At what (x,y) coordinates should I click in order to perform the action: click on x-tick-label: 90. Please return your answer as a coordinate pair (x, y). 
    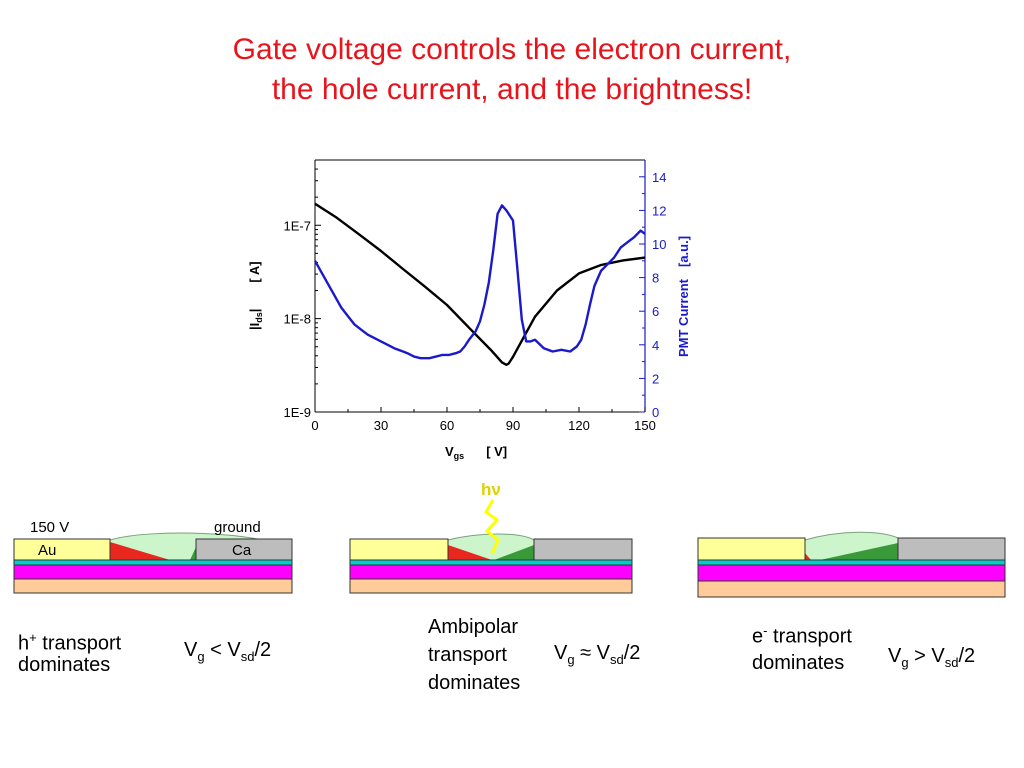
    Looking at the image, I should click on (513, 425).